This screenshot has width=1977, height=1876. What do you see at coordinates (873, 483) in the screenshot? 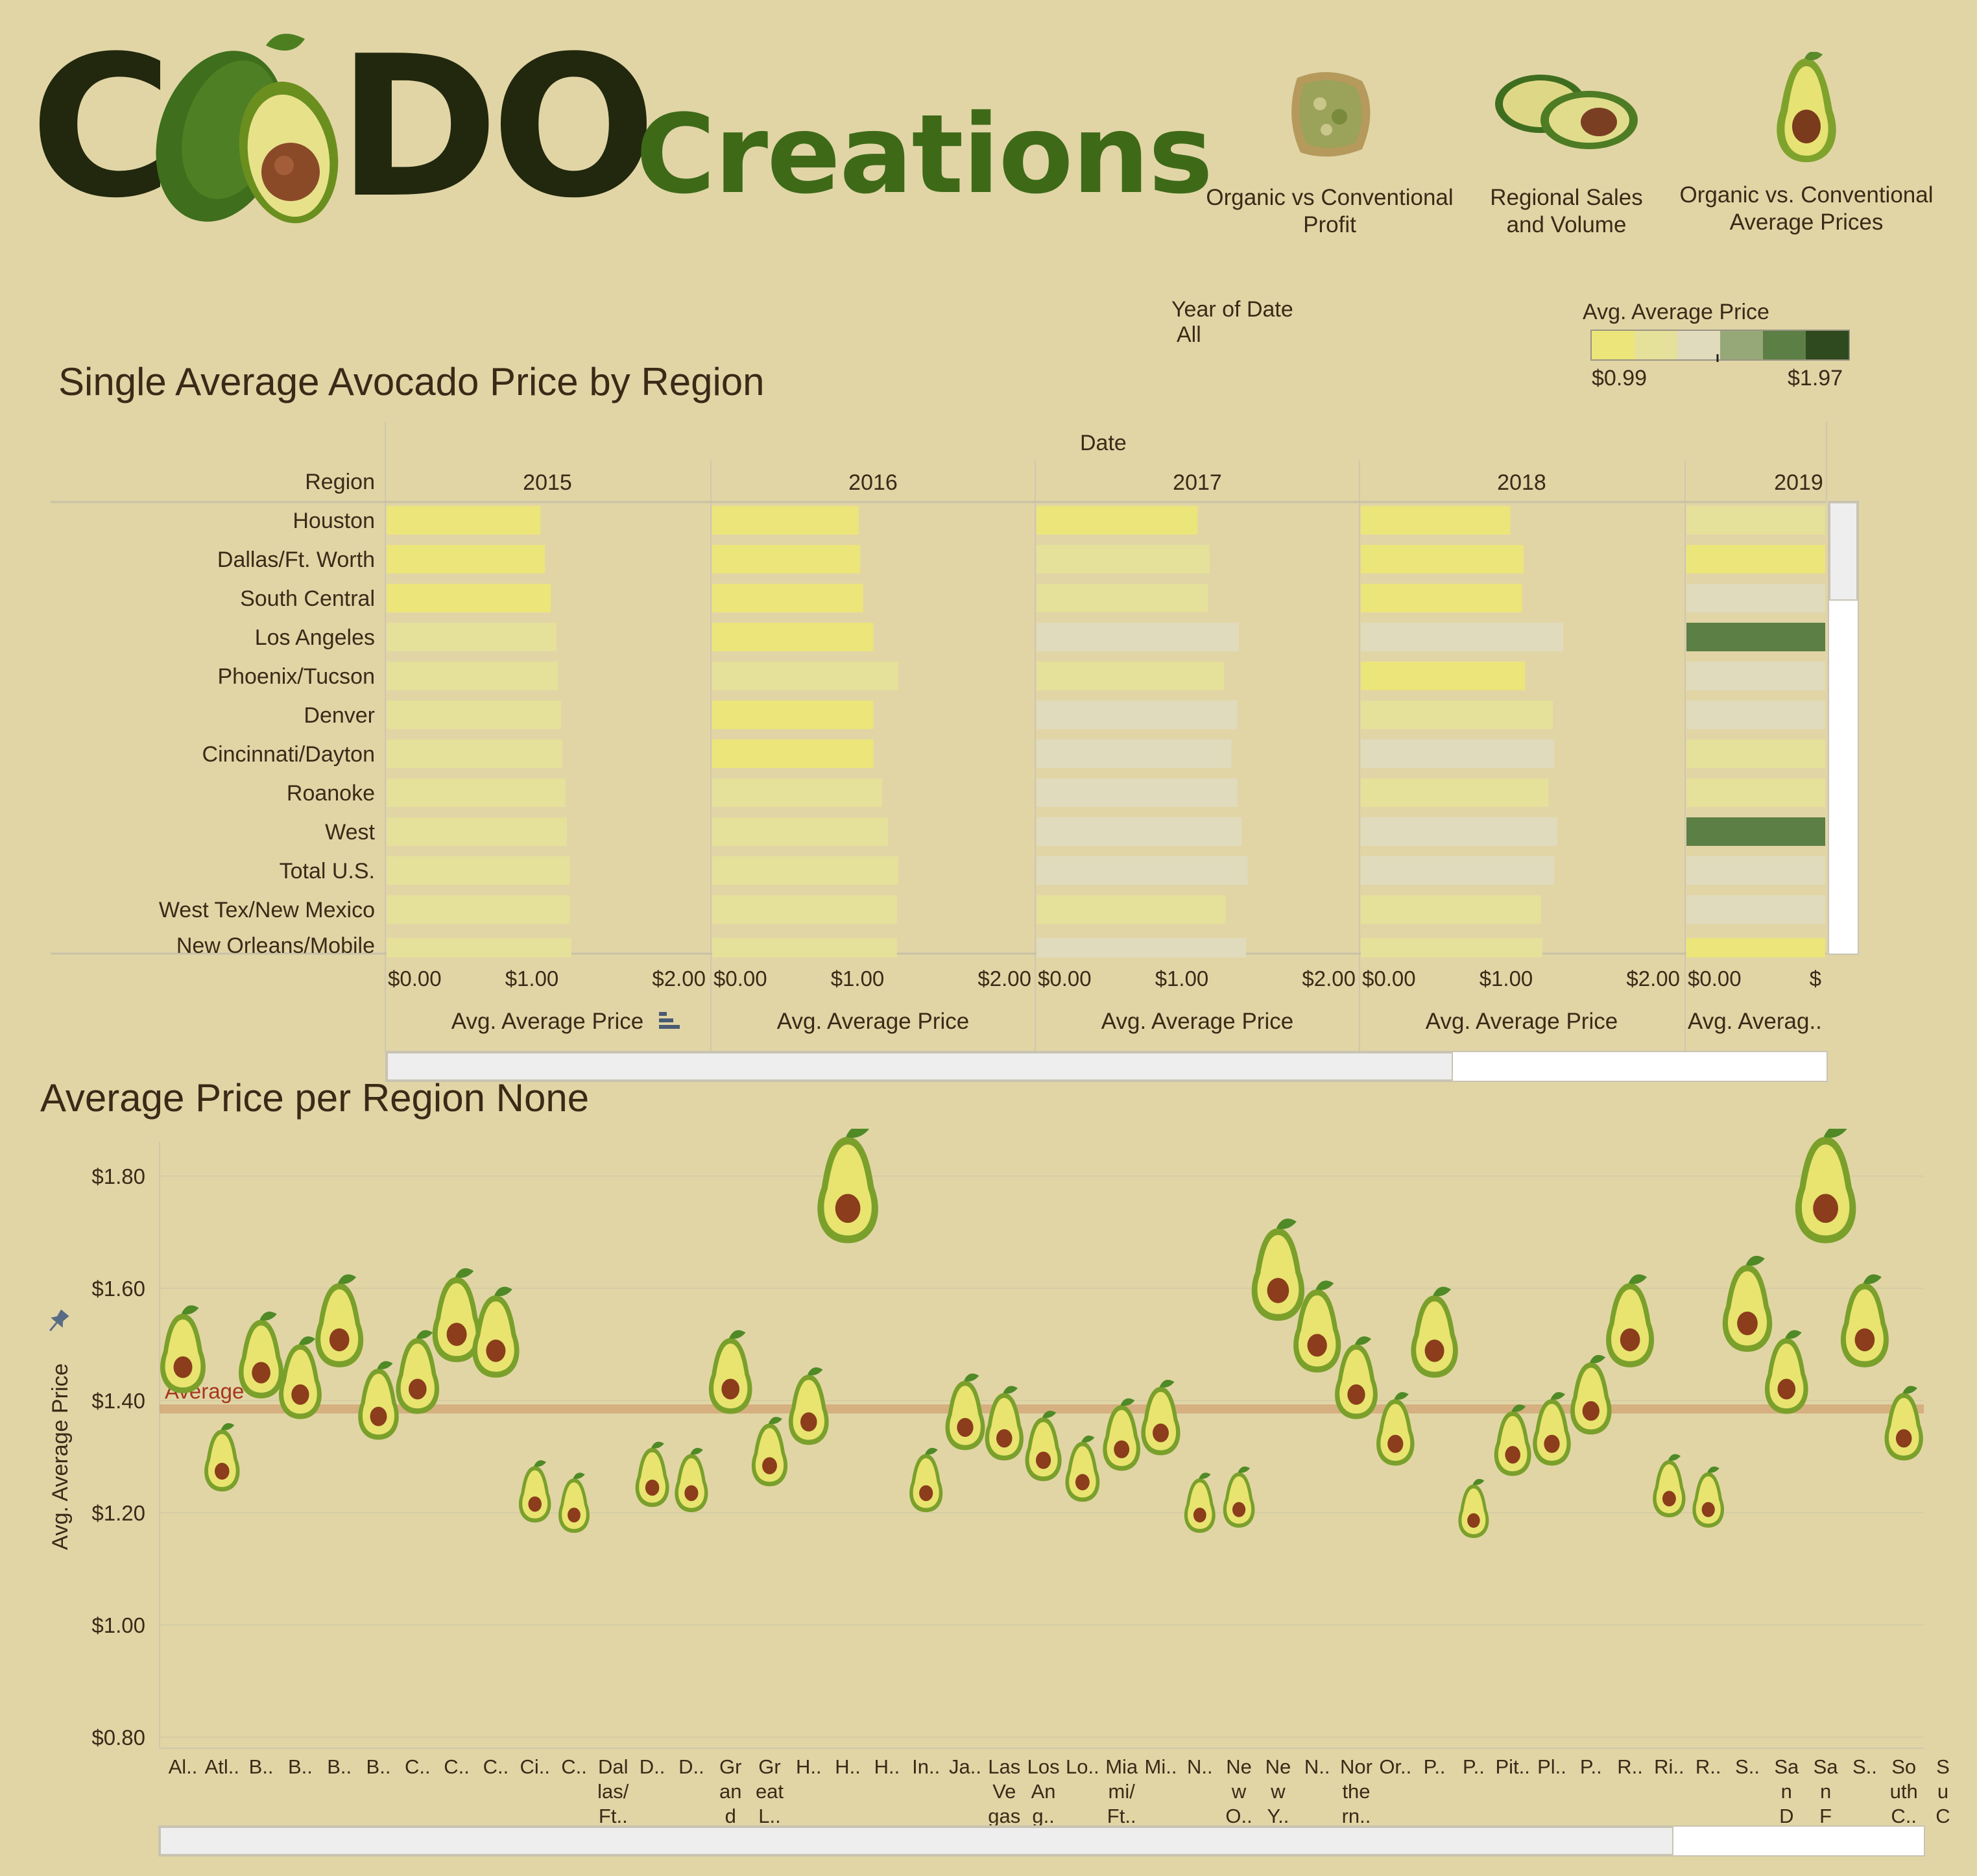
I see `year-header: 2016` at bounding box center [873, 483].